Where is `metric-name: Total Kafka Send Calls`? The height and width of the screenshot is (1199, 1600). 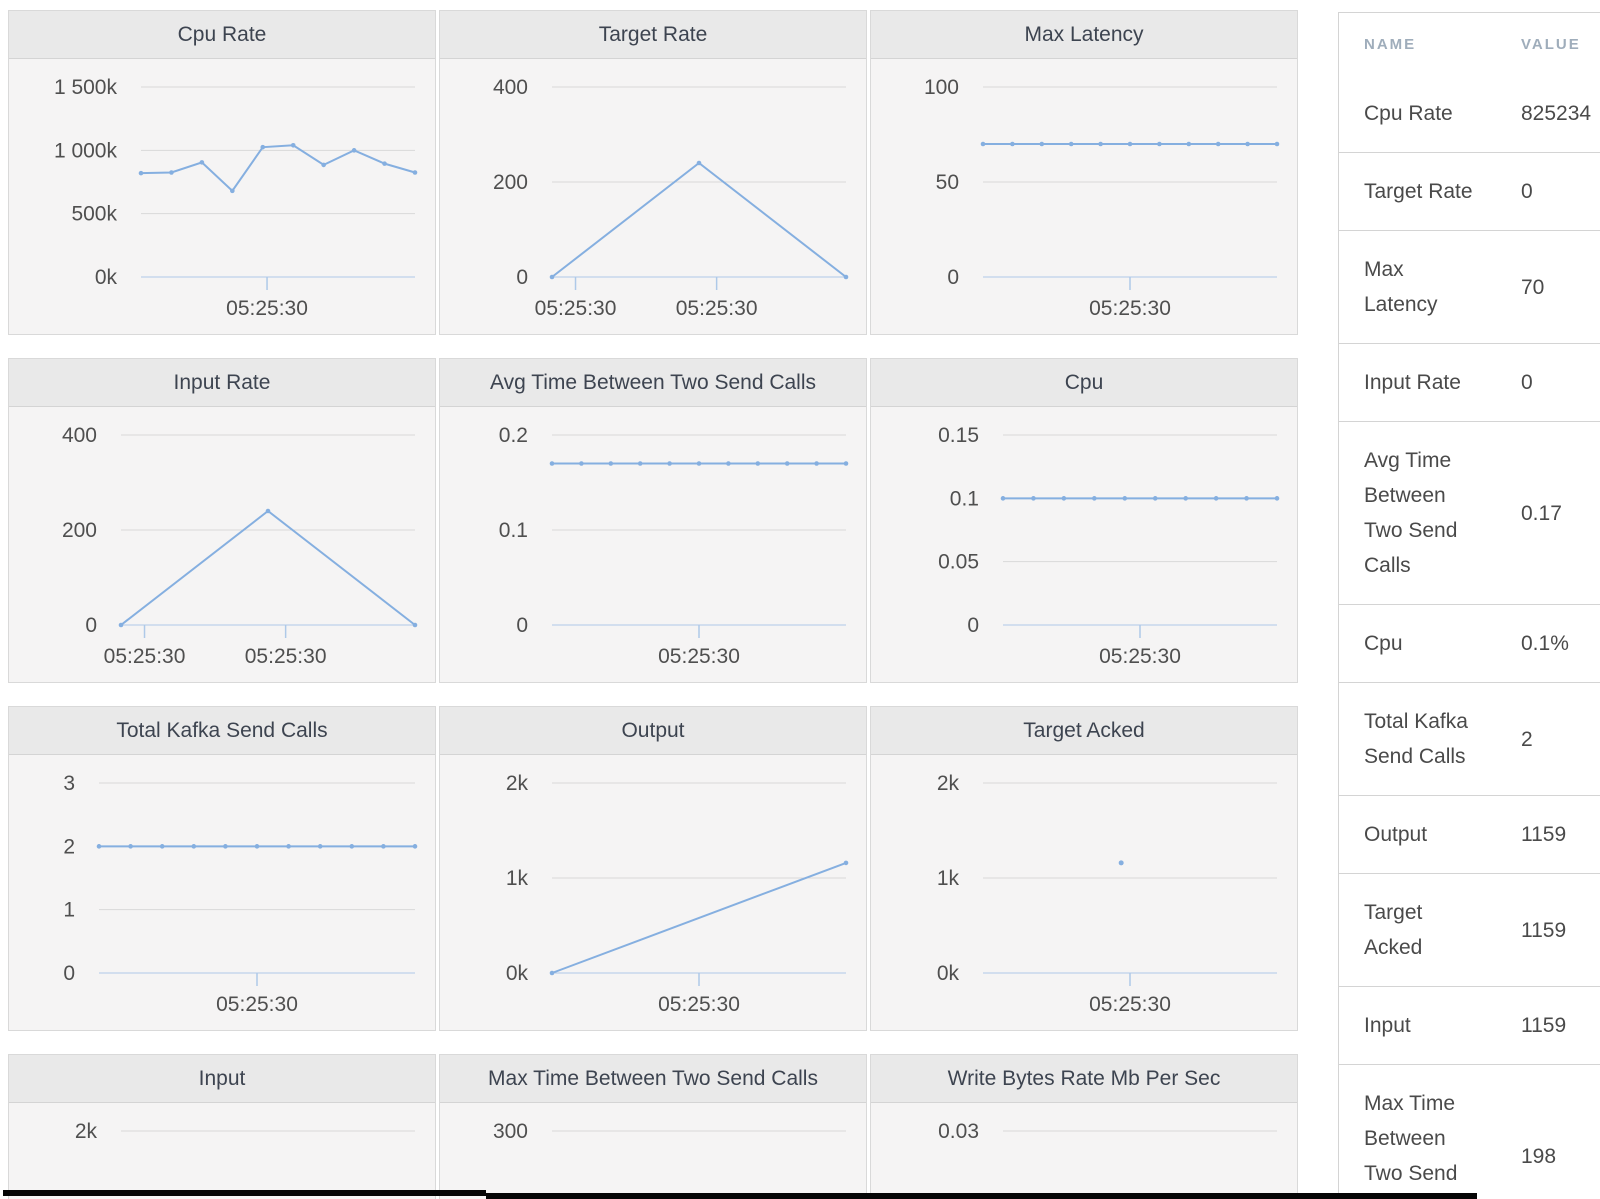 metric-name: Total Kafka Send Calls is located at coordinates (1416, 739).